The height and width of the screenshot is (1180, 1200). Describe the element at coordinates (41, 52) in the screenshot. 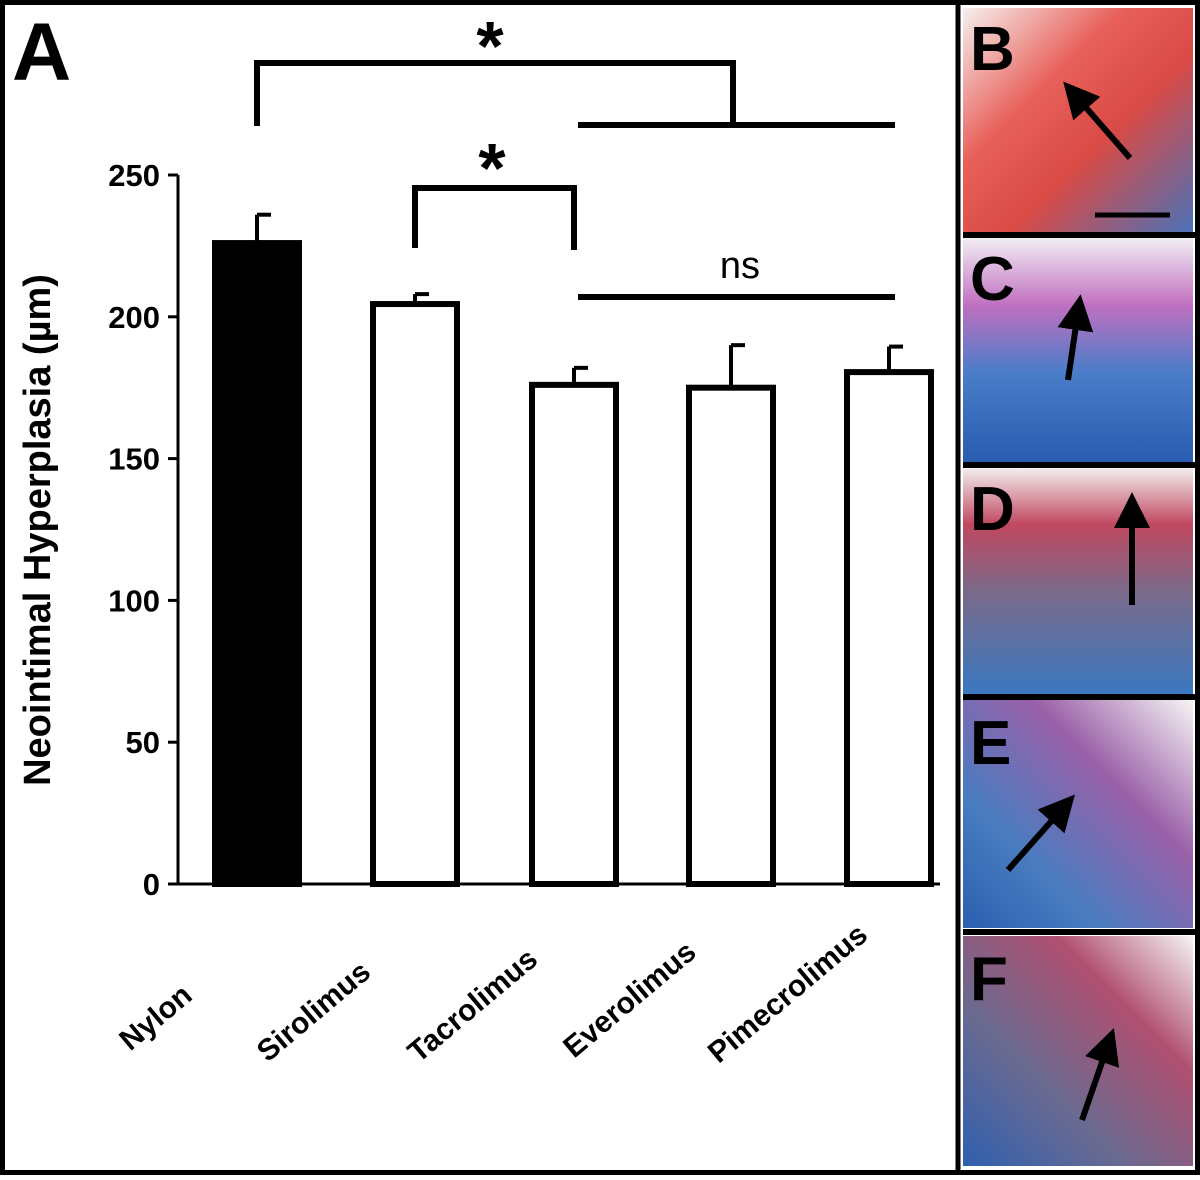

I see `panel-label: A` at that location.